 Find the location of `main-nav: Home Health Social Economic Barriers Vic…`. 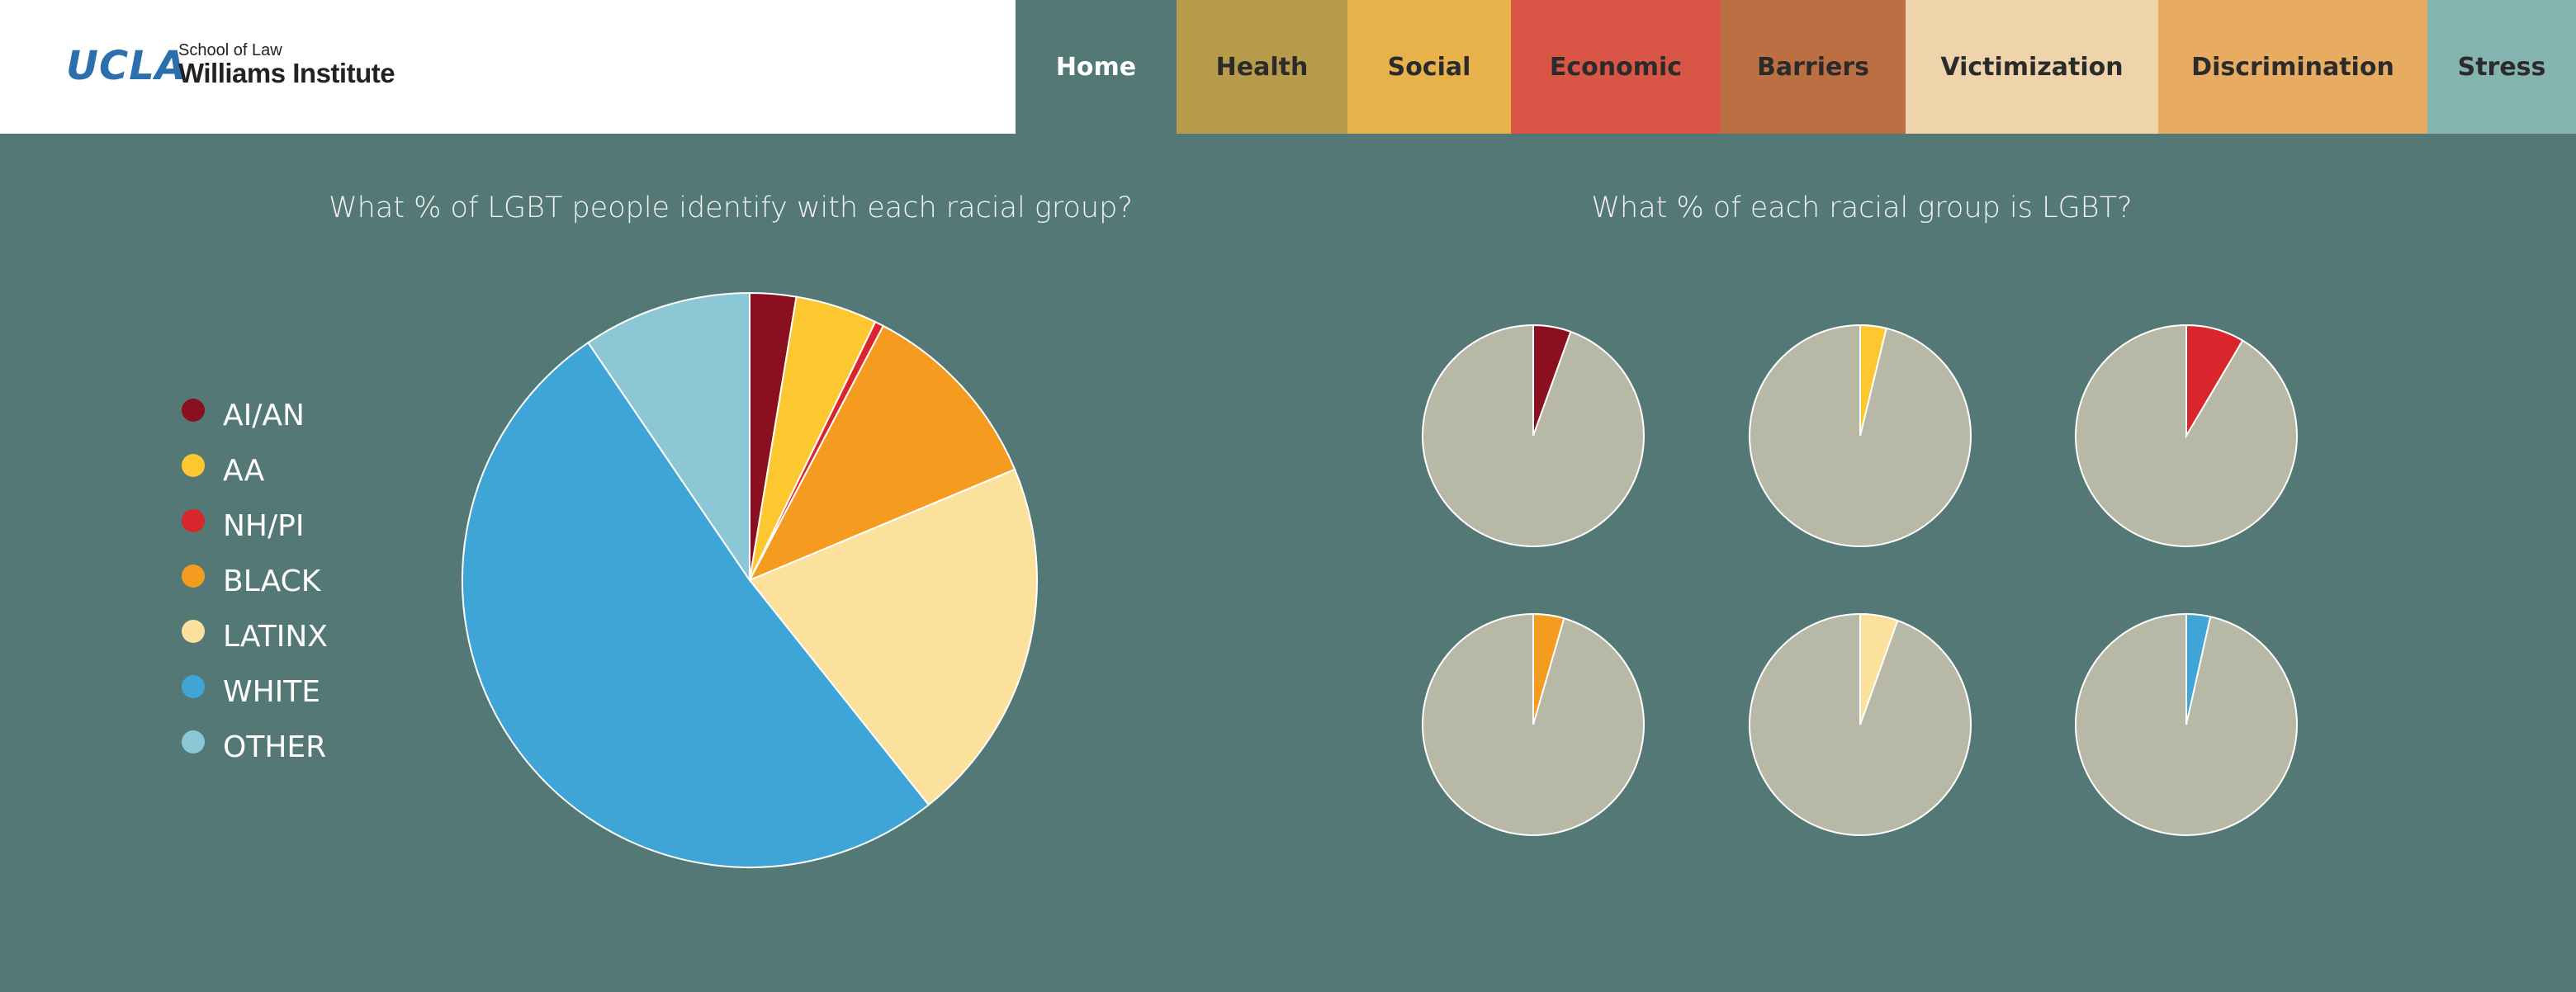

main-nav: Home Health Social Economic Barriers Vic… is located at coordinates (1796, 67).